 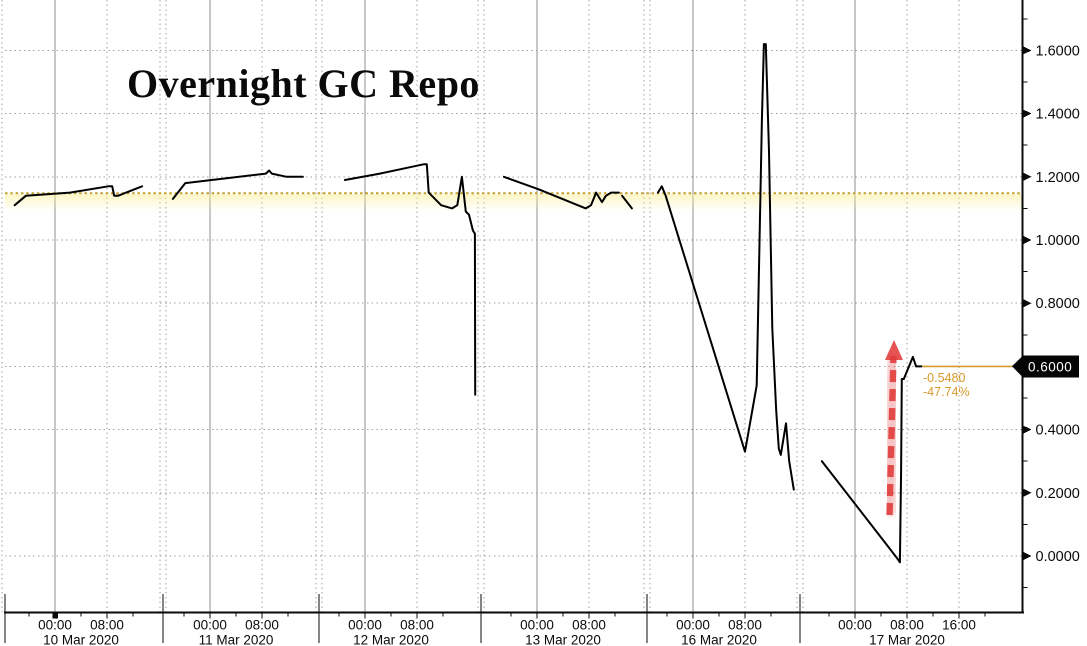 What do you see at coordinates (391, 639) in the screenshot?
I see `x-axis-date-label: 12 Mar 2020` at bounding box center [391, 639].